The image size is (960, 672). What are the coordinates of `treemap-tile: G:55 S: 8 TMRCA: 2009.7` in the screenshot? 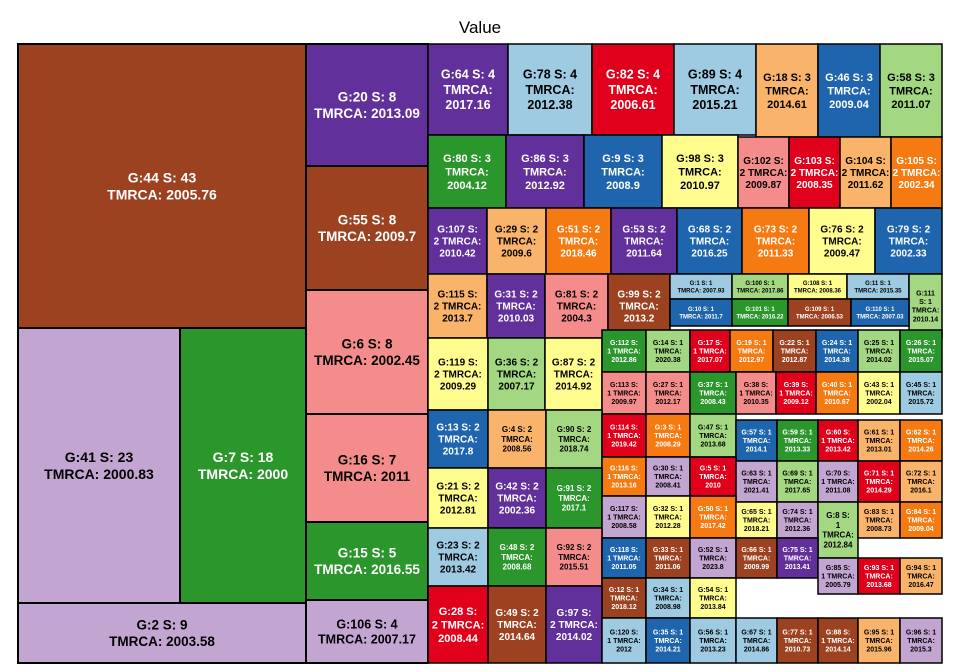 It's located at (367, 228).